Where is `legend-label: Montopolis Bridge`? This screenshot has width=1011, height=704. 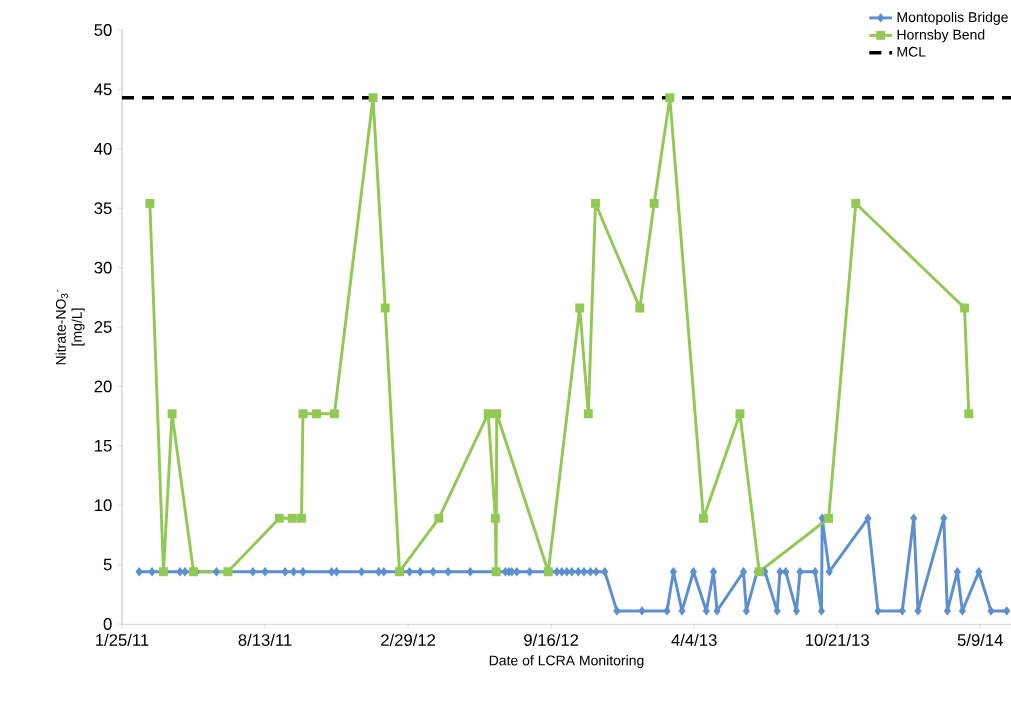 legend-label: Montopolis Bridge is located at coordinates (952, 18).